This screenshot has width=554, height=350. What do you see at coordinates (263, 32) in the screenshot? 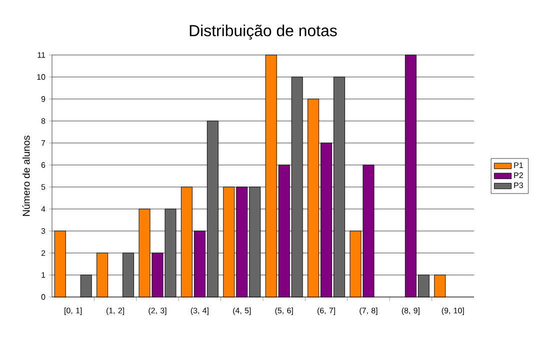
I see `chart-title: Distribuição de notas` at bounding box center [263, 32].